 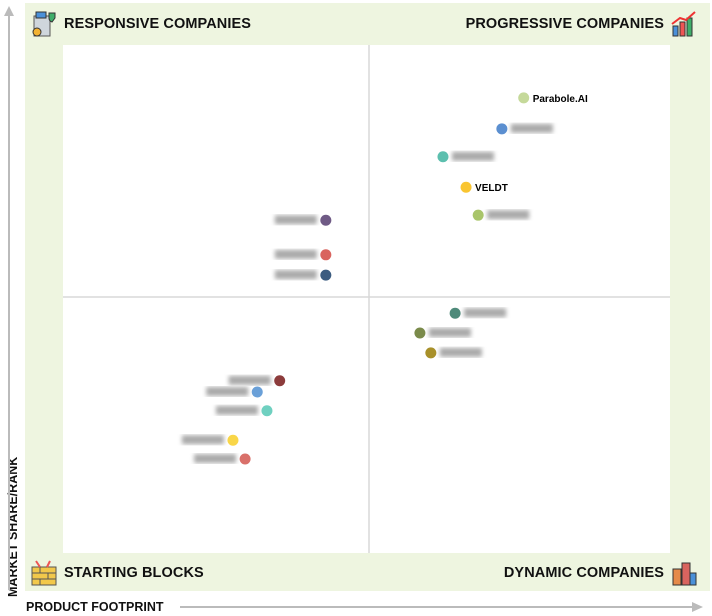 I want to click on quadrant-label: STARTING BLOCKS, so click(x=134, y=573).